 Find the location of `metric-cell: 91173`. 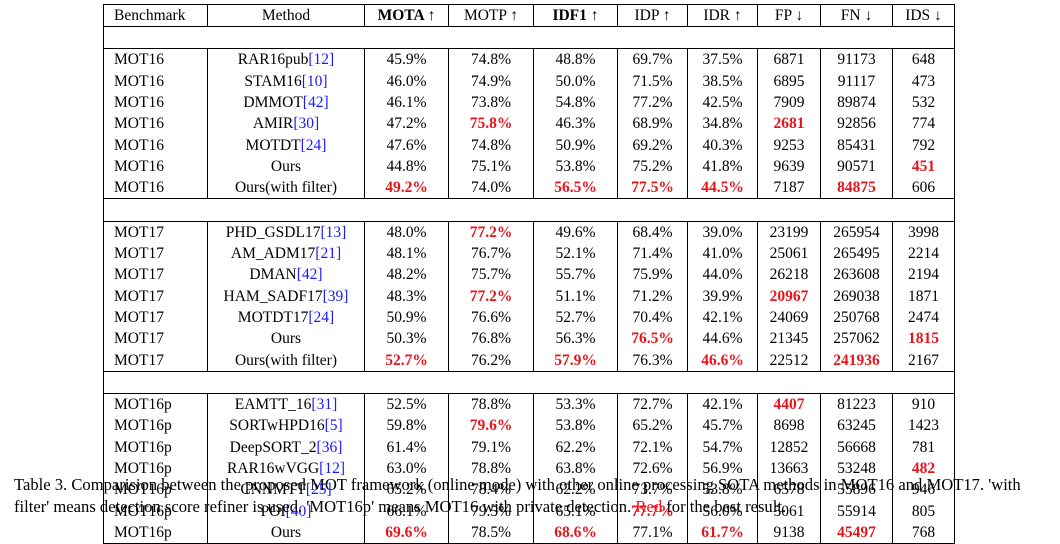

metric-cell: 91173 is located at coordinates (856, 59).